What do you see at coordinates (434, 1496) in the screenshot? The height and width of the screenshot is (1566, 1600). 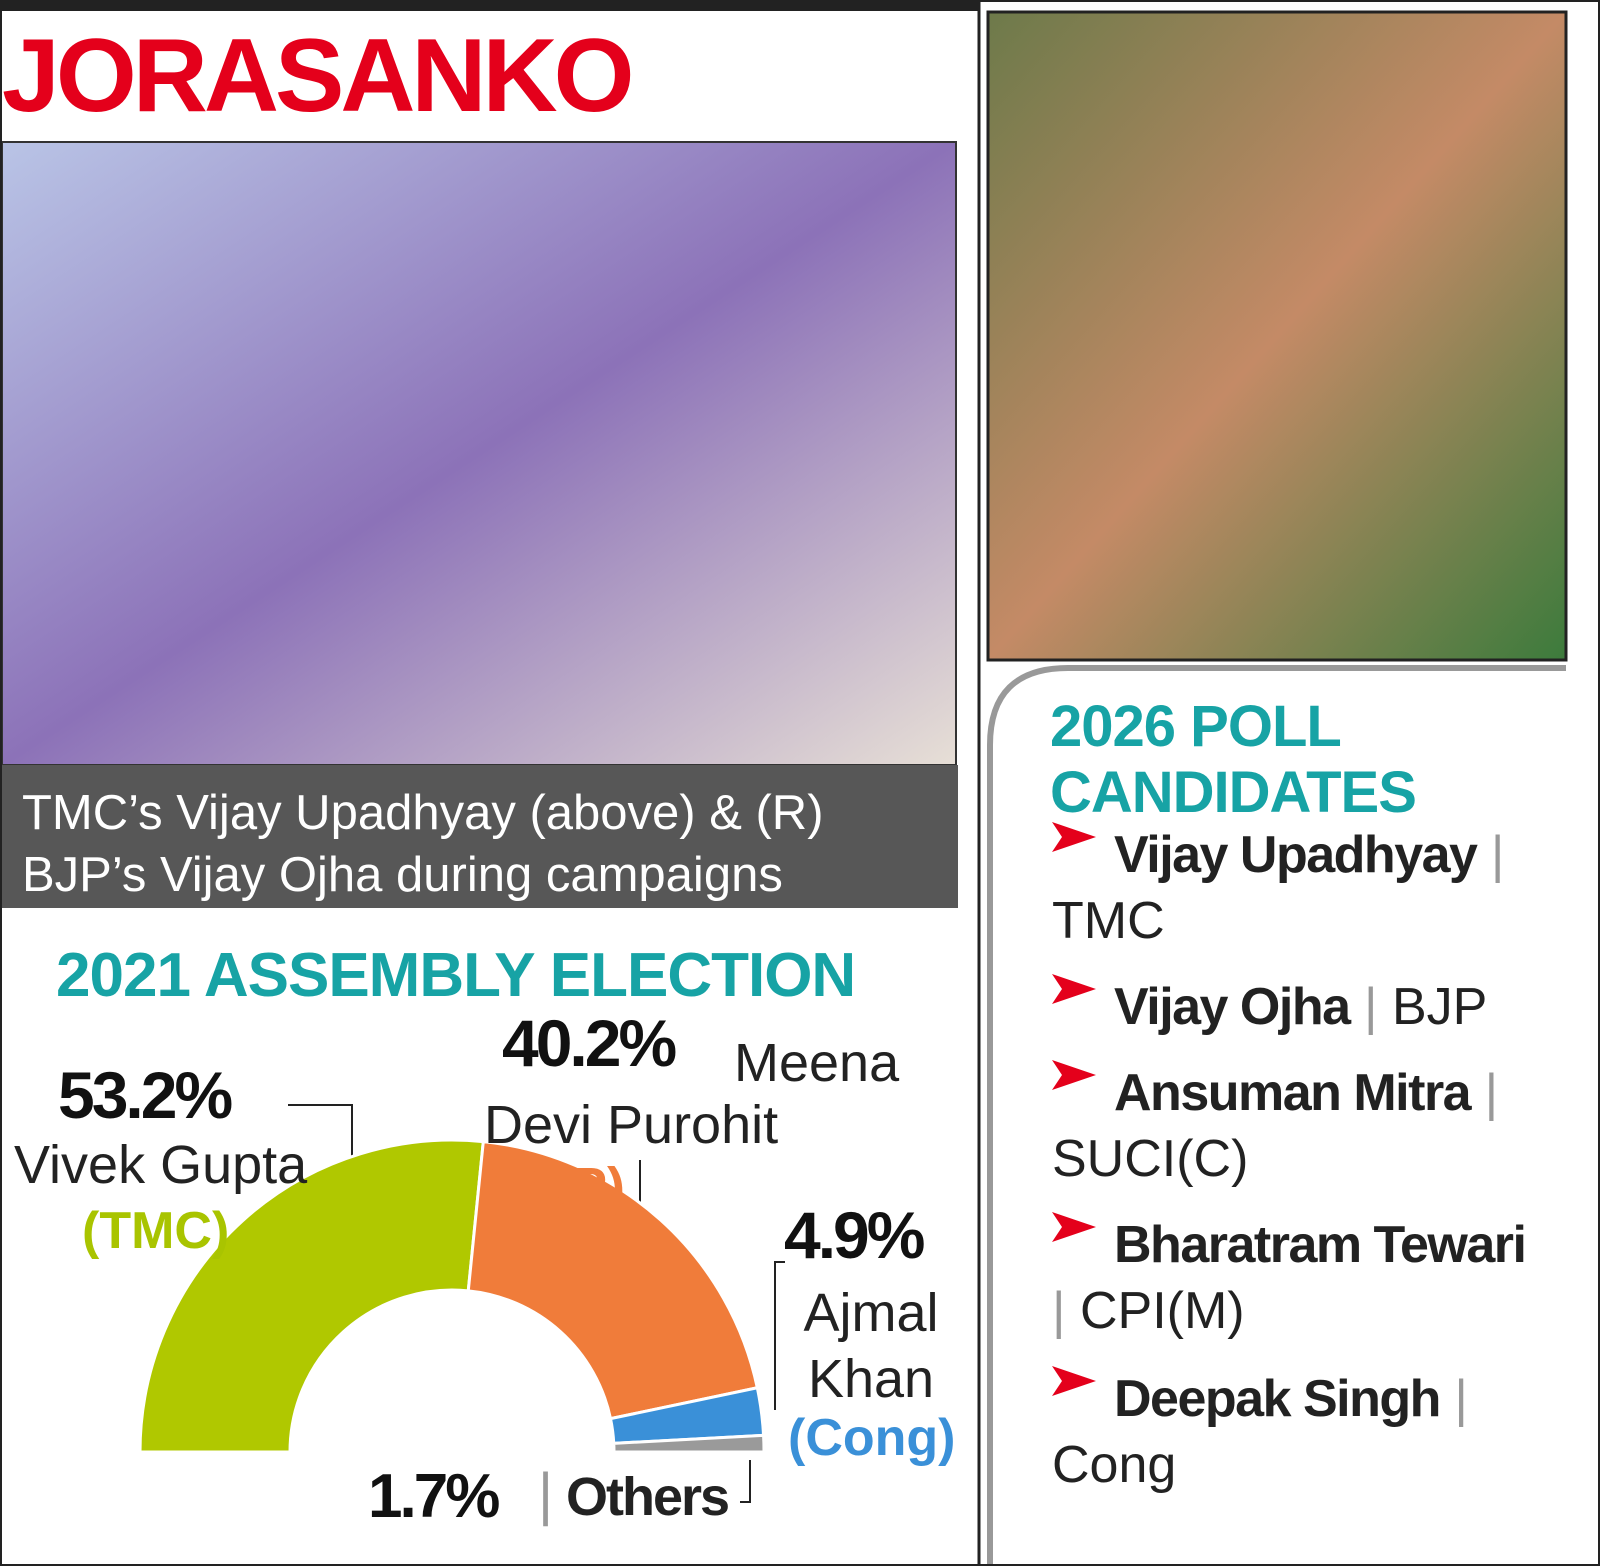 I see `value-label: 1.7%` at bounding box center [434, 1496].